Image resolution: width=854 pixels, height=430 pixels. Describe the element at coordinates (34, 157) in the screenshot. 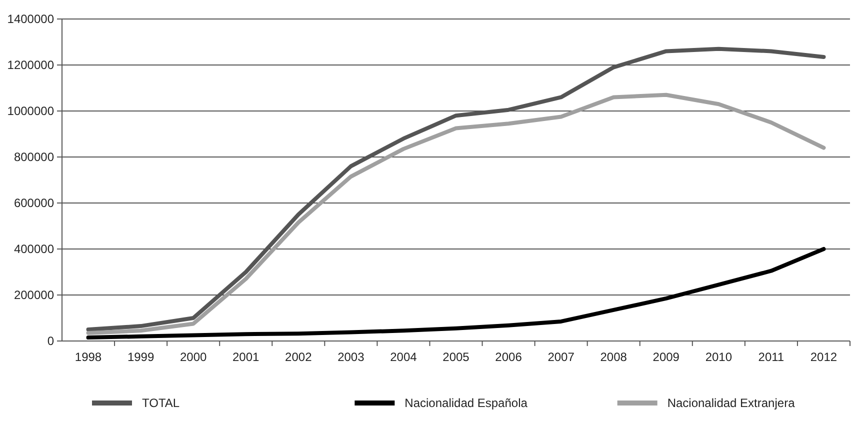

I see `y-tick-label: 800000` at that location.